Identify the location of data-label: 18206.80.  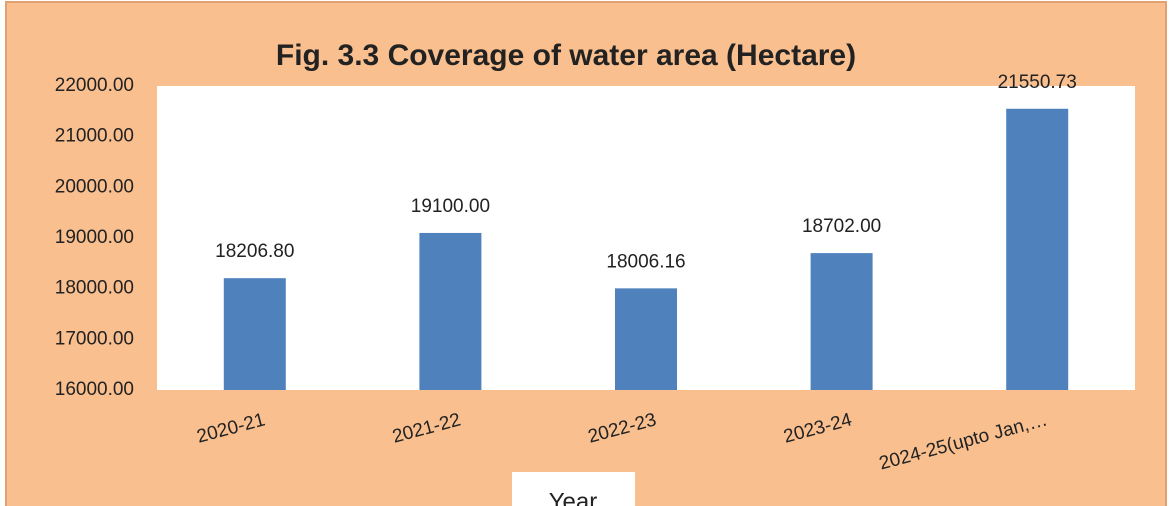
(254, 251).